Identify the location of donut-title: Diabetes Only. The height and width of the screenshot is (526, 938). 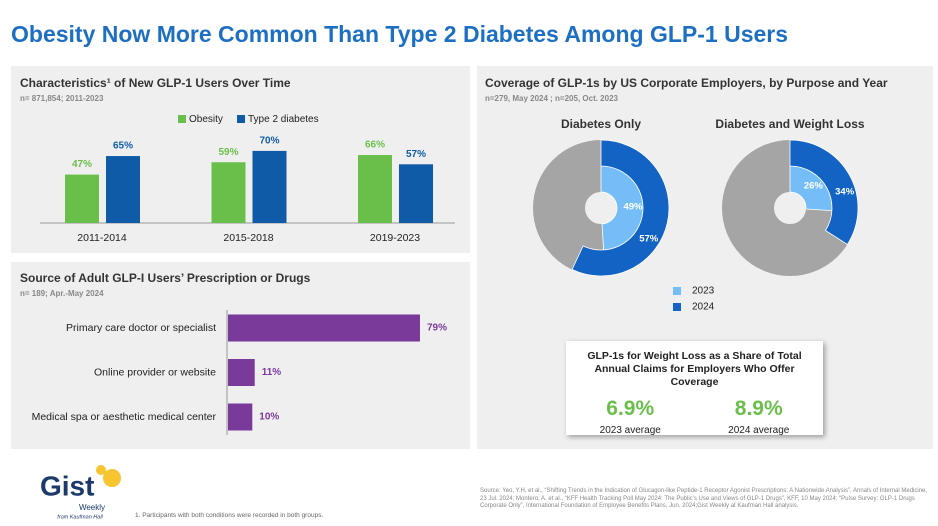
(601, 124).